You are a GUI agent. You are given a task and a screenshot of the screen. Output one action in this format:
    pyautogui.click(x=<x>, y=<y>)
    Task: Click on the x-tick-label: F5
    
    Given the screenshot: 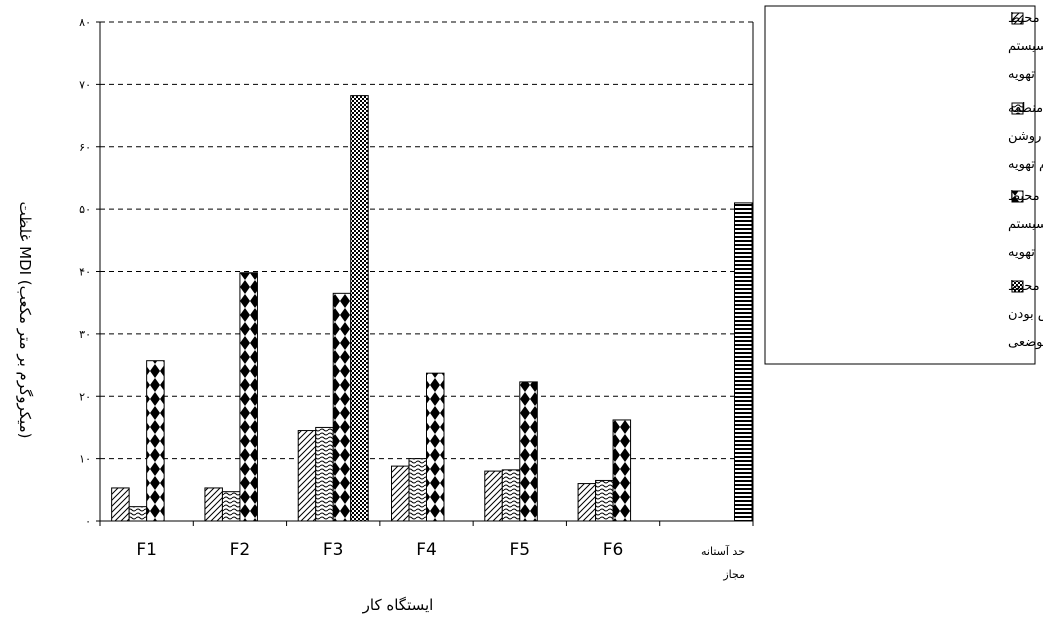 What is the action you would take?
    pyautogui.click(x=519, y=550)
    